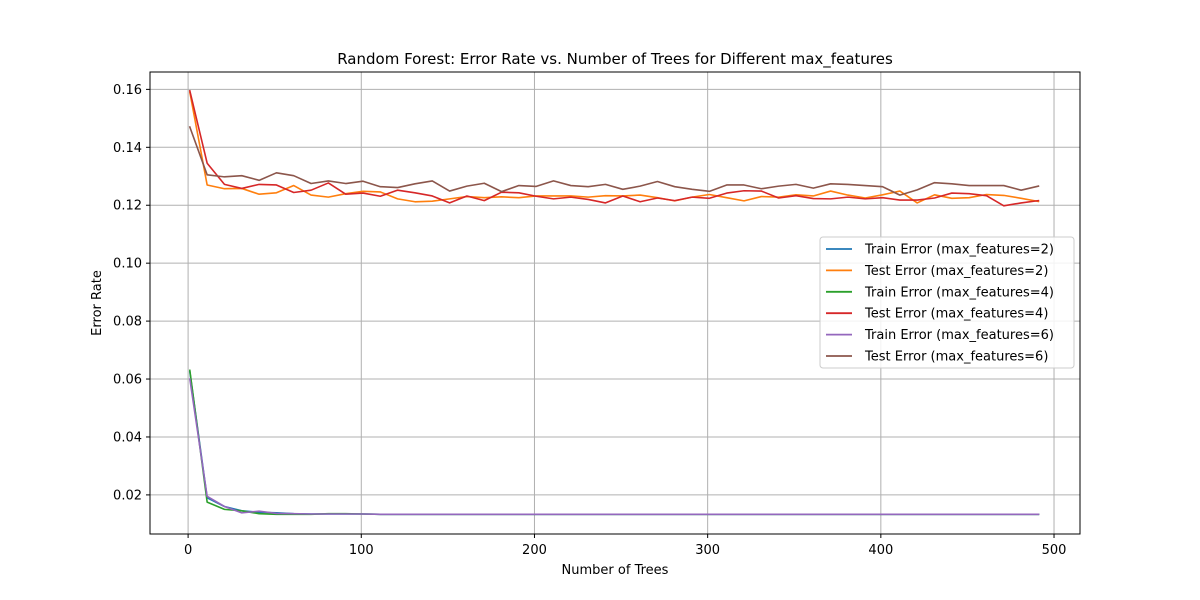 The image size is (1200, 600). I want to click on legend-item: Train Error (max_features=6), so click(940, 335).